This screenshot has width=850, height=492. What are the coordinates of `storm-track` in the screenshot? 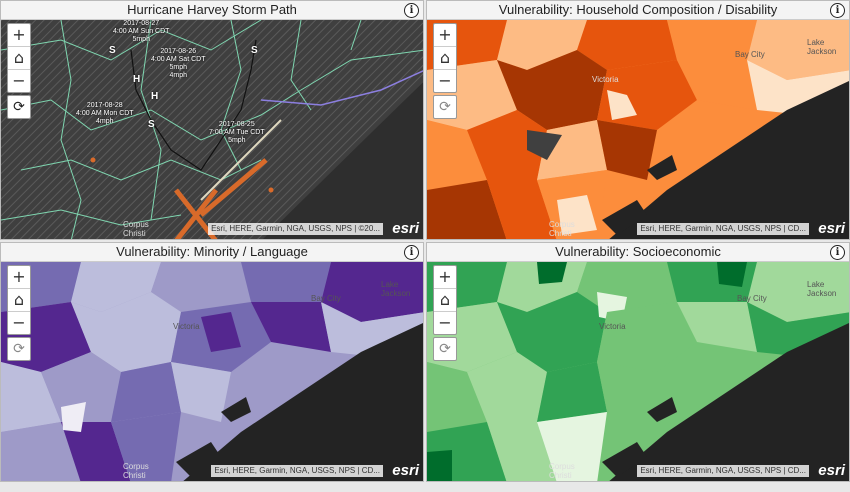 It's located at (193, 105).